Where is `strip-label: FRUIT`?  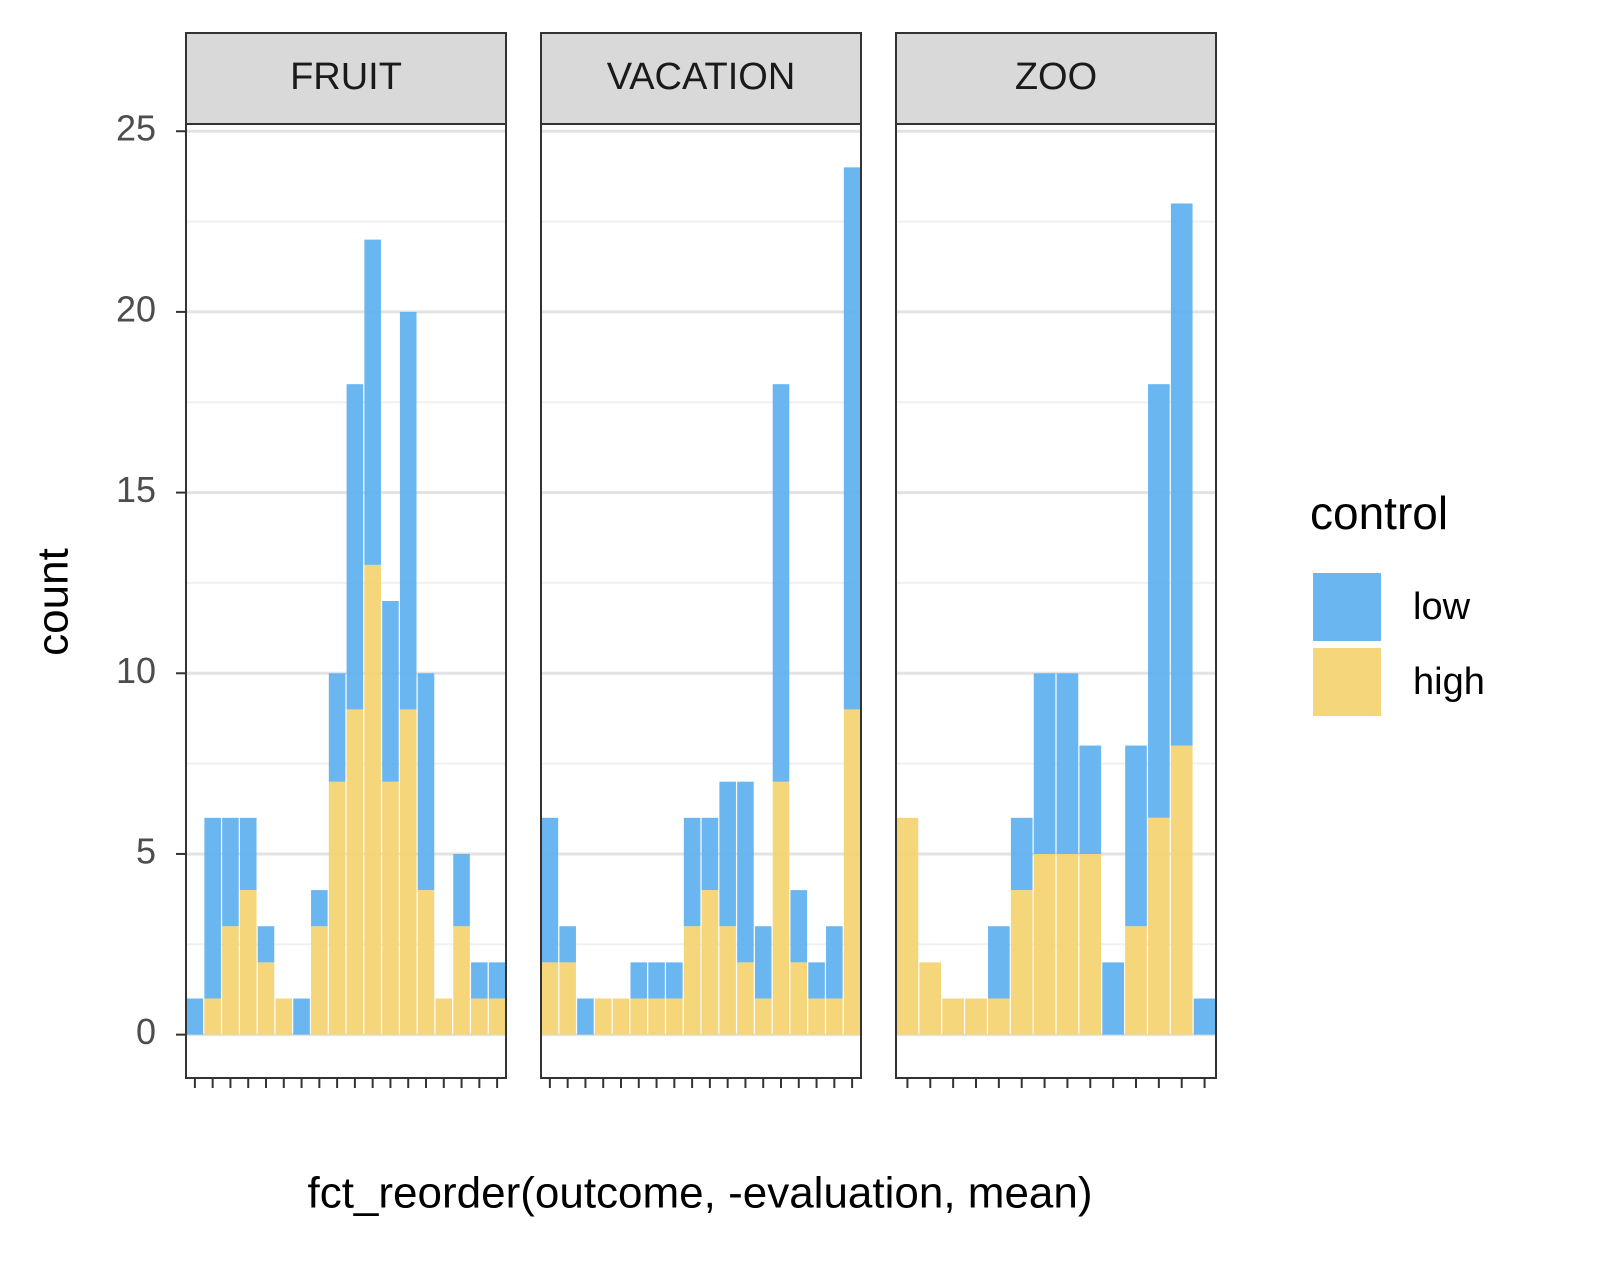 strip-label: FRUIT is located at coordinates (346, 77).